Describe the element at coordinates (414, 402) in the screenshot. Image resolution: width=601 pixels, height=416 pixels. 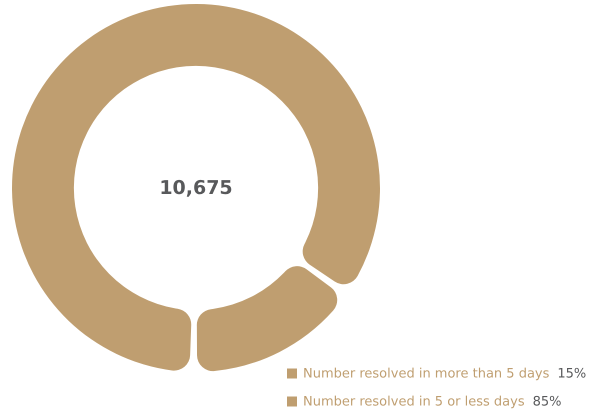
I see `legend-label: Number resolved in 5 or less days` at that location.